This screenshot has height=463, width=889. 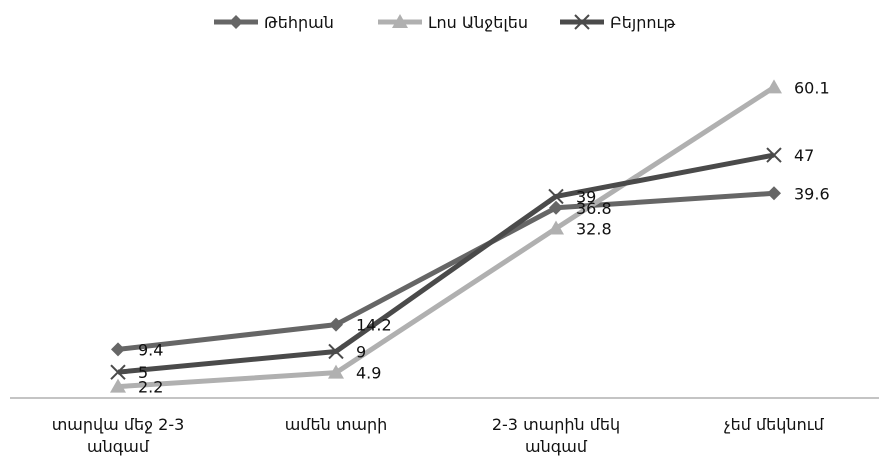 I want to click on x-tick-label: տարվա մեջ 2-3 անգամ, so click(x=118, y=435).